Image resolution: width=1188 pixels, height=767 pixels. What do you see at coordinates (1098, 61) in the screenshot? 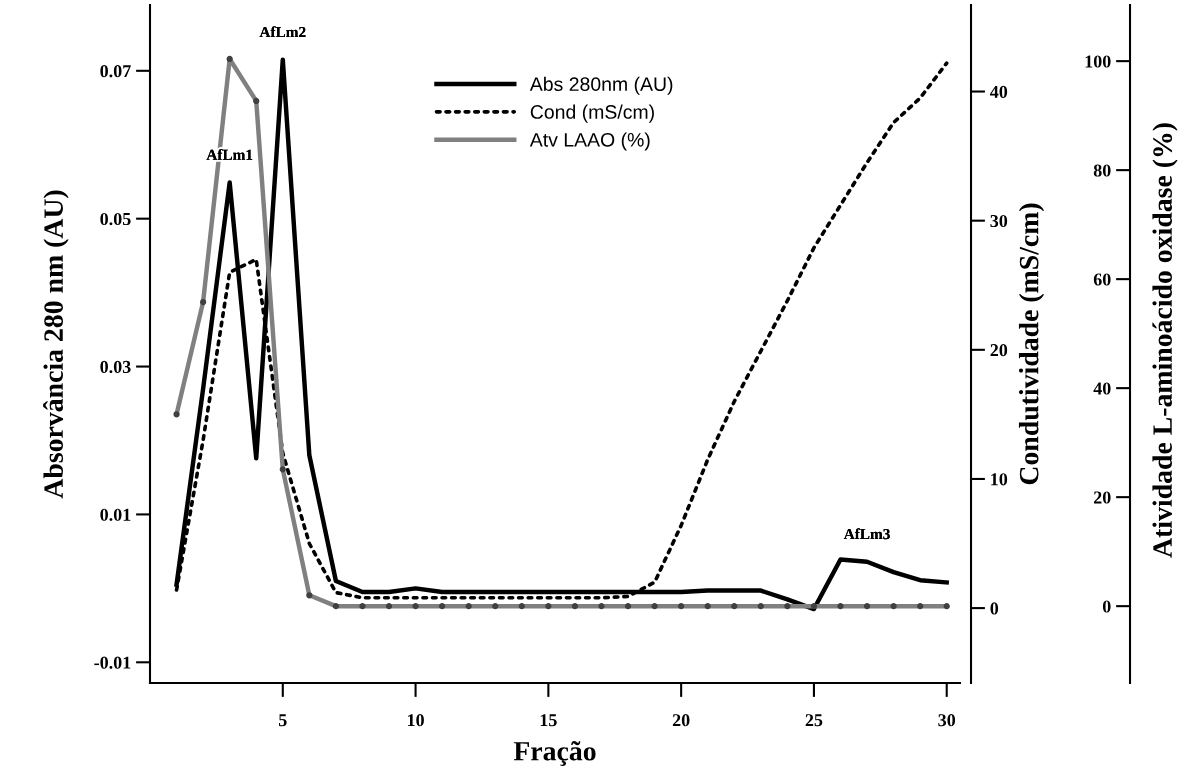
I see `y3-tick-label: 100` at bounding box center [1098, 61].